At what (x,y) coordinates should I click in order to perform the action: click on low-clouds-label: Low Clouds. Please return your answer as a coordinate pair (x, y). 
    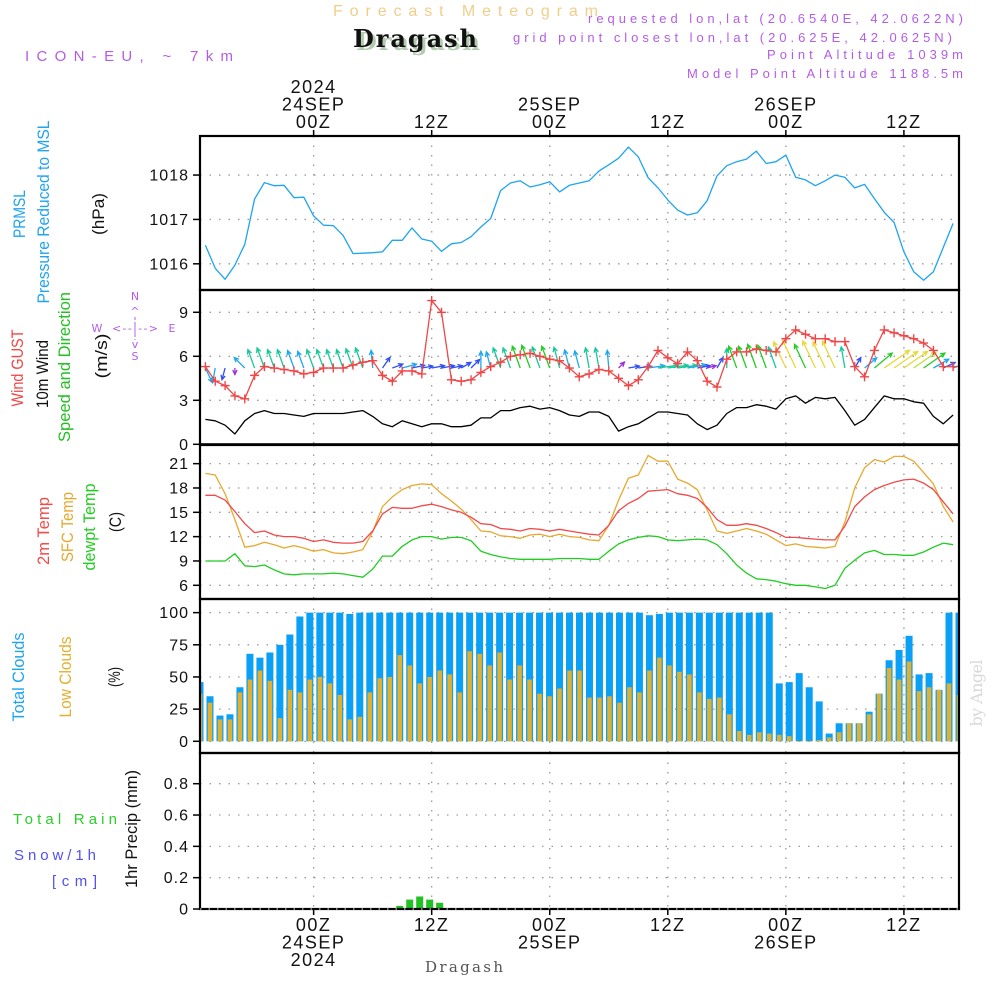
    Looking at the image, I should click on (65, 677).